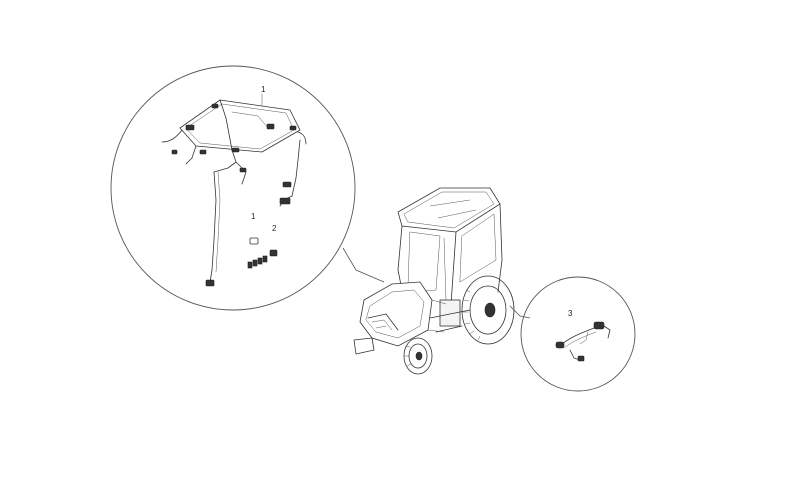 This screenshot has width=800, height=477. I want to click on front-wheel, so click(418, 356).